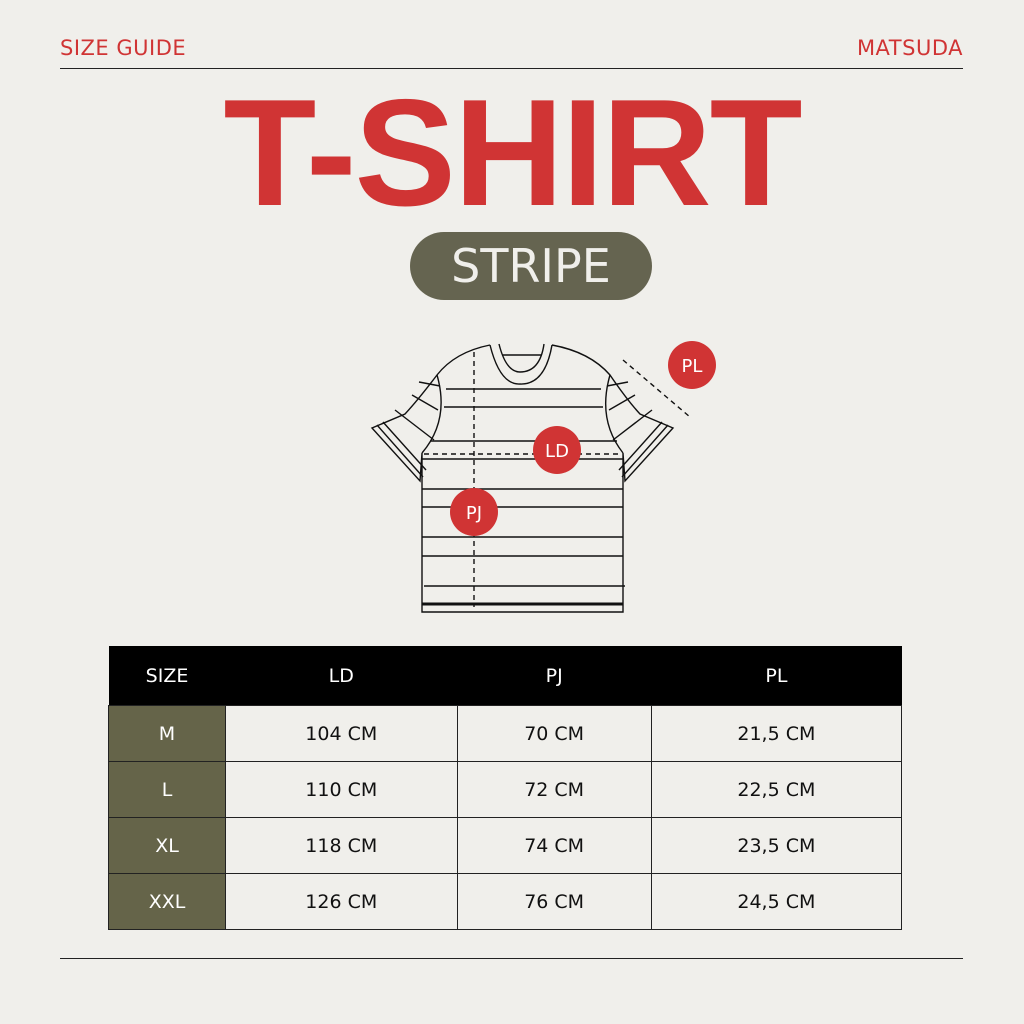 Image resolution: width=1024 pixels, height=1024 pixels. Describe the element at coordinates (776, 676) in the screenshot. I see `header-pl: PL` at that location.